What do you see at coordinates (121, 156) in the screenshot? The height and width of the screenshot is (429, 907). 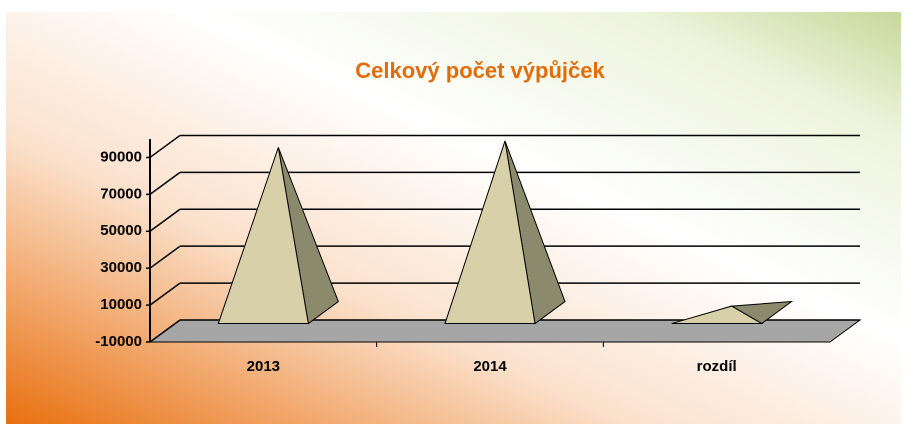 I see `y-tick-label: 90000` at bounding box center [121, 156].